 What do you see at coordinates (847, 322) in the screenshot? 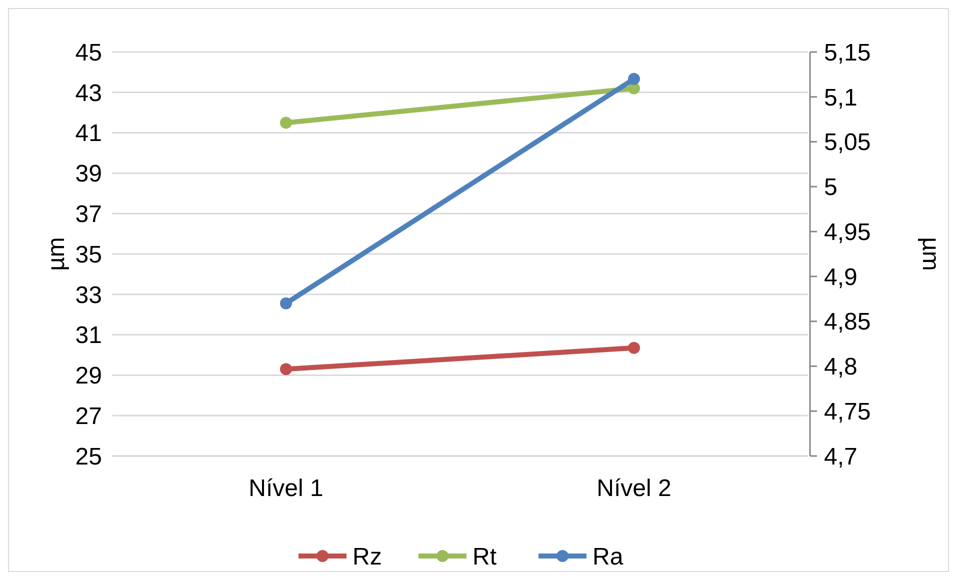
I see `y2-tick-label: 4,85` at bounding box center [847, 322].